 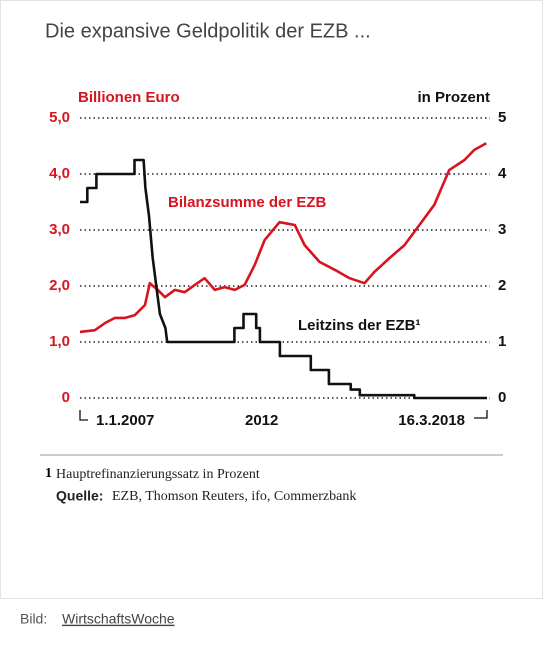 What do you see at coordinates (158, 474) in the screenshot?
I see `footnote: Hauptrefinanzierungssatz in Prozent` at bounding box center [158, 474].